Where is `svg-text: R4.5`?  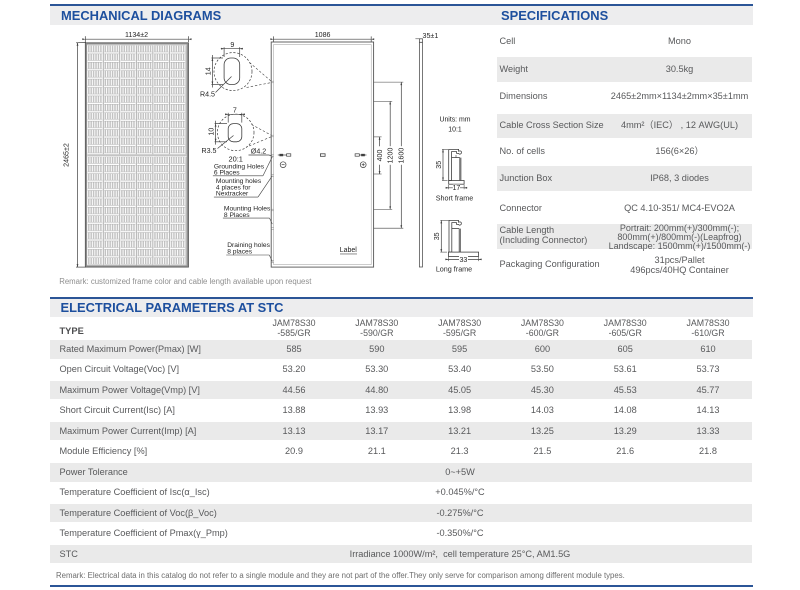
svg-text: R4.5 is located at coordinates (207, 95).